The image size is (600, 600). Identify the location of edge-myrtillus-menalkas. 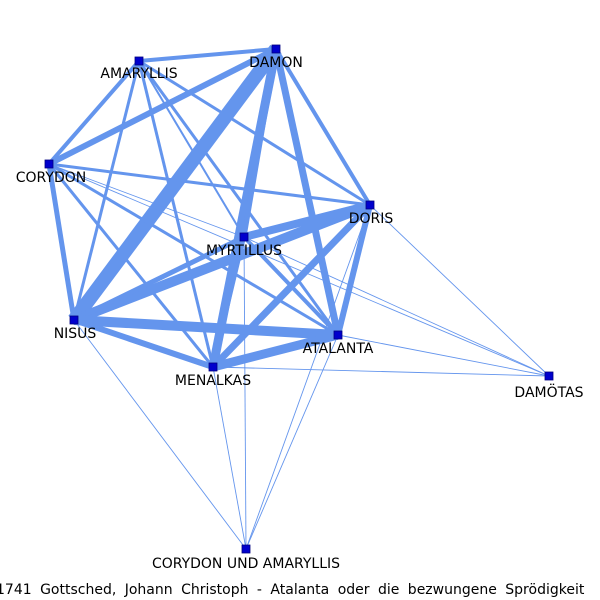
(228, 302).